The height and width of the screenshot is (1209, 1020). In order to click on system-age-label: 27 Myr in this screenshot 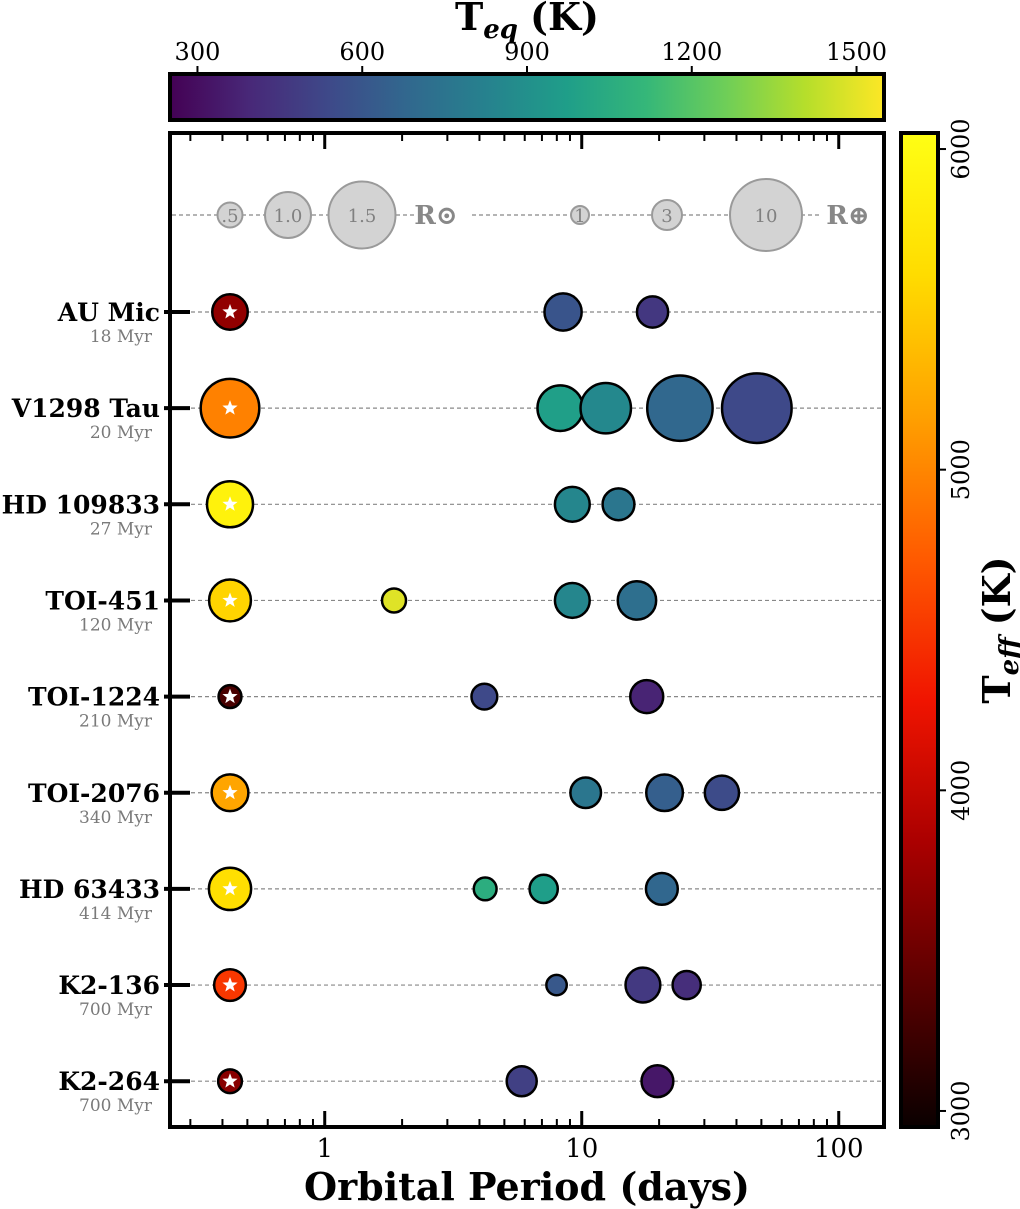, I will do `click(121, 529)`.